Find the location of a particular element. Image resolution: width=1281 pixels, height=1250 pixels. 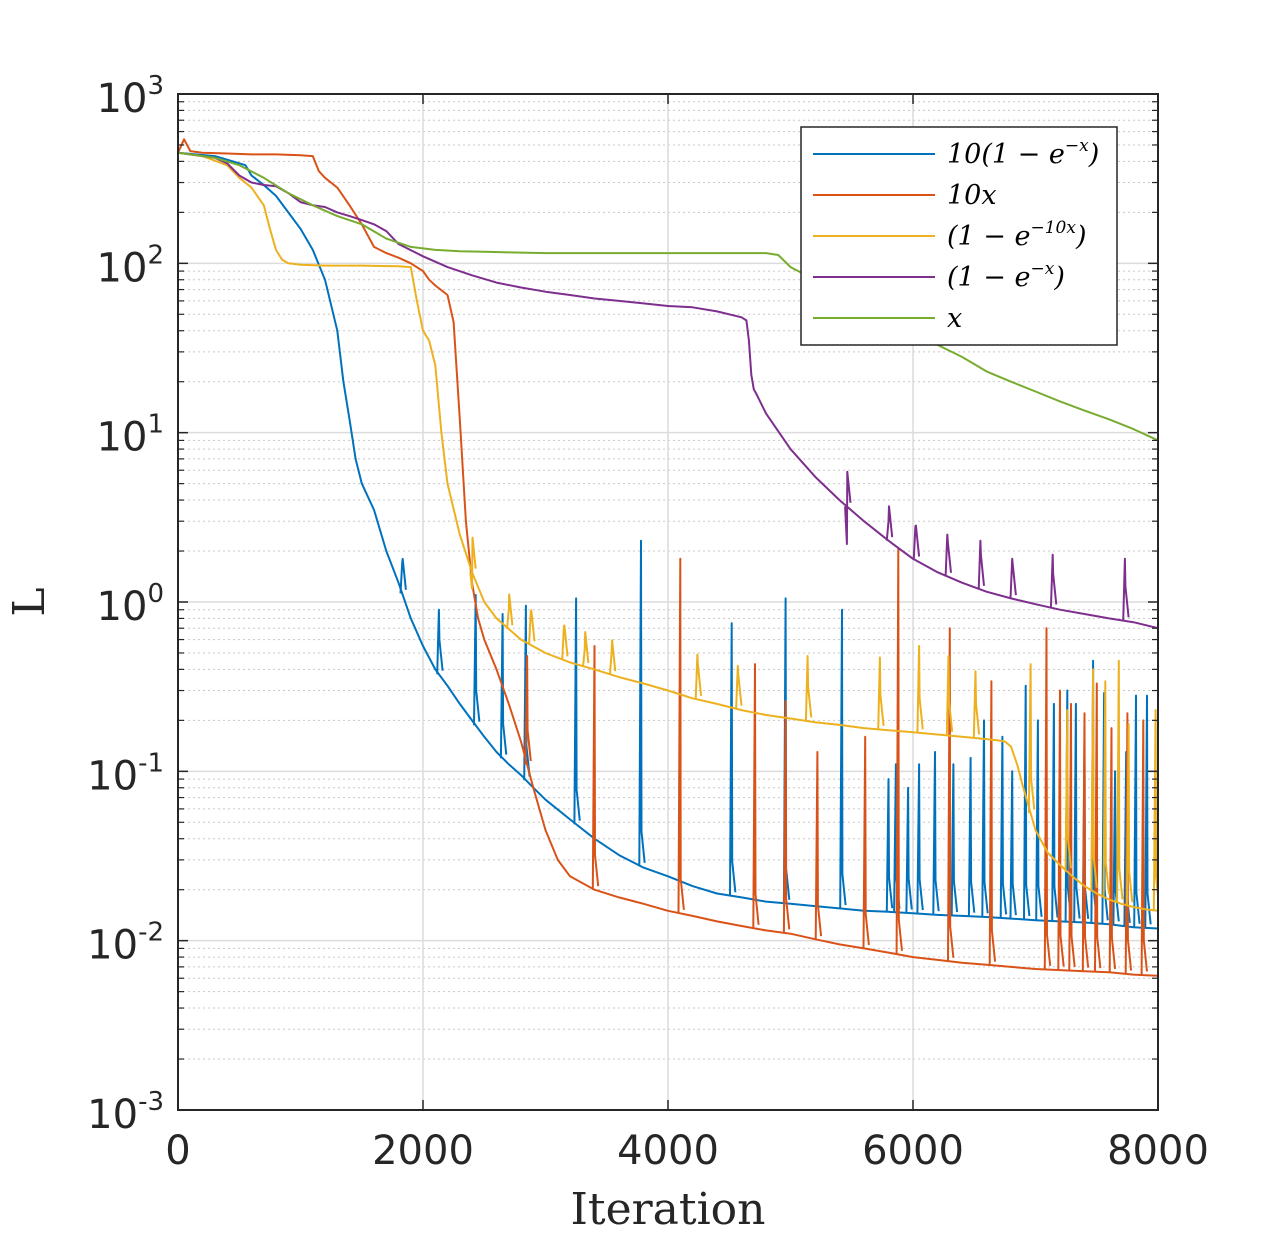

y-tick-label: 10⁻³ is located at coordinates (125, 1112).